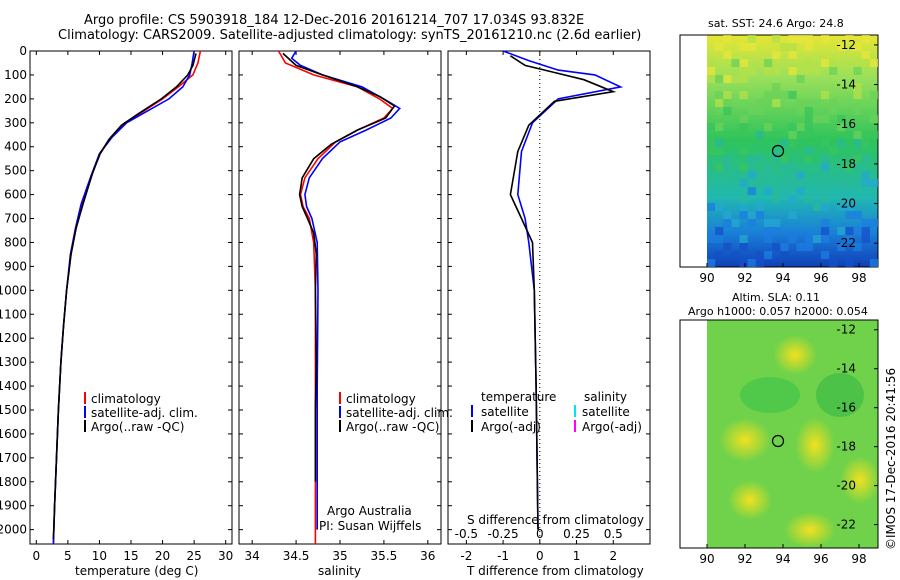  What do you see at coordinates (466, 534) in the screenshot?
I see `s-tick-label: -0.5` at bounding box center [466, 534].